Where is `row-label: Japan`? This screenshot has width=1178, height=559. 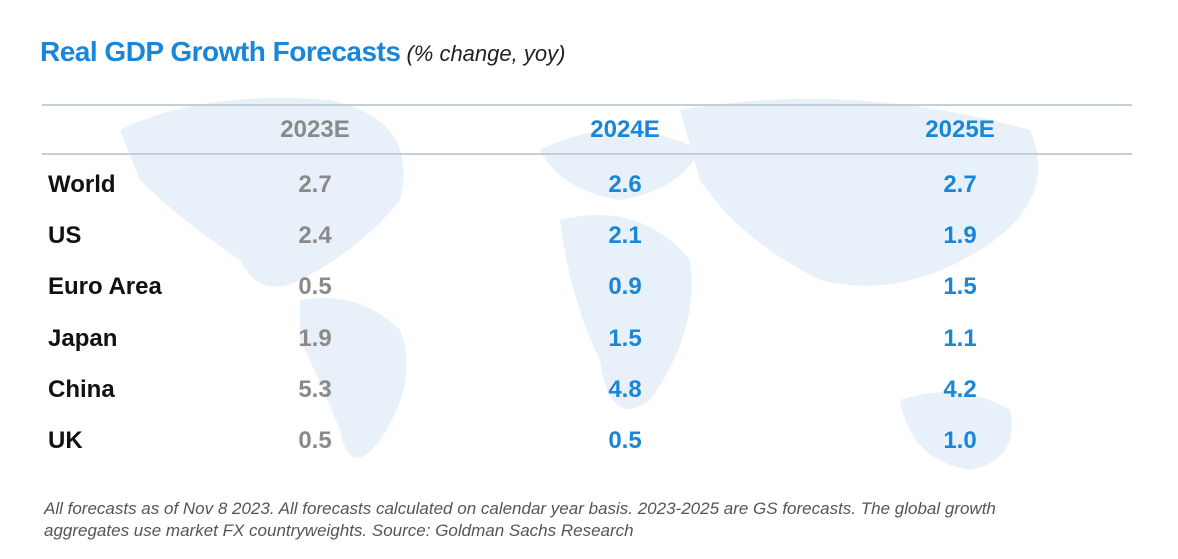
row-label: Japan is located at coordinates (83, 338).